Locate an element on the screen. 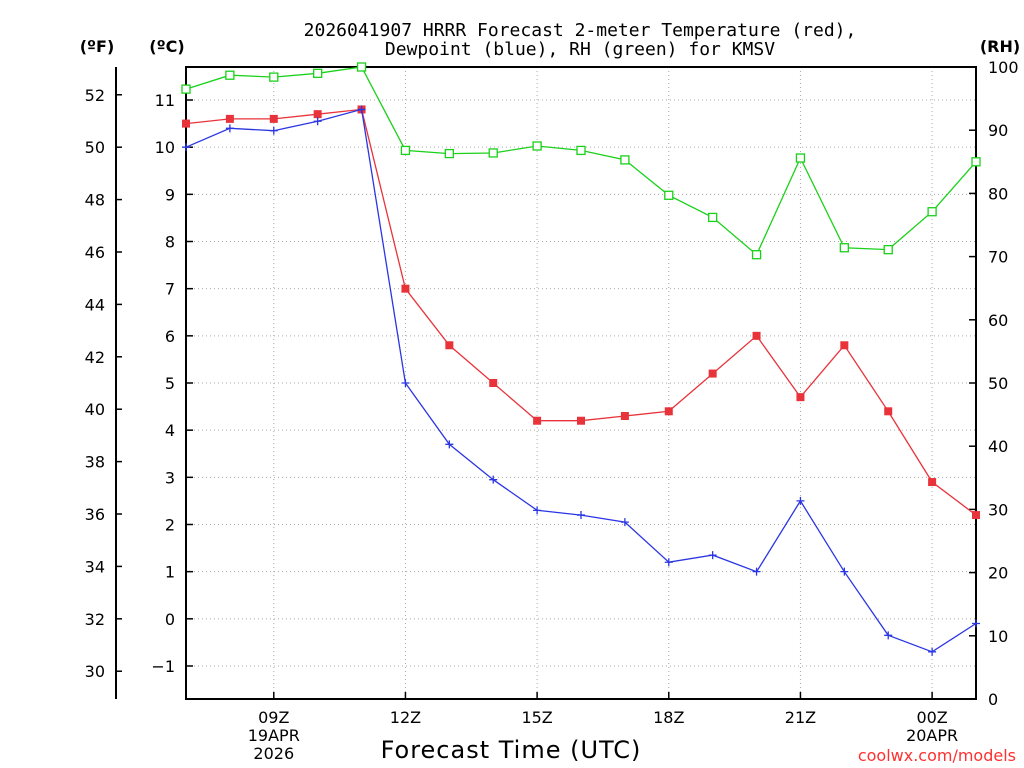  fahrenheit-tick-label: 46 is located at coordinates (95, 252).